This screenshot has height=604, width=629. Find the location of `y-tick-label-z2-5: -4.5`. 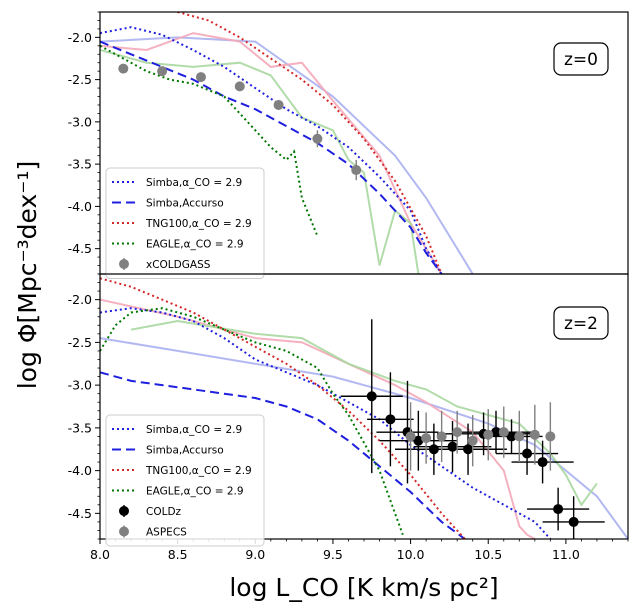

y-tick-label-z2-5: -4.5 is located at coordinates (80, 513).